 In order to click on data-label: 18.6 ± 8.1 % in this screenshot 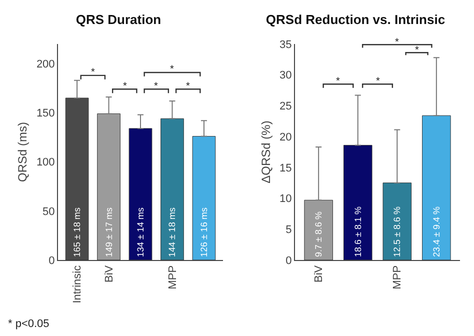, I will do `click(357, 231)`.